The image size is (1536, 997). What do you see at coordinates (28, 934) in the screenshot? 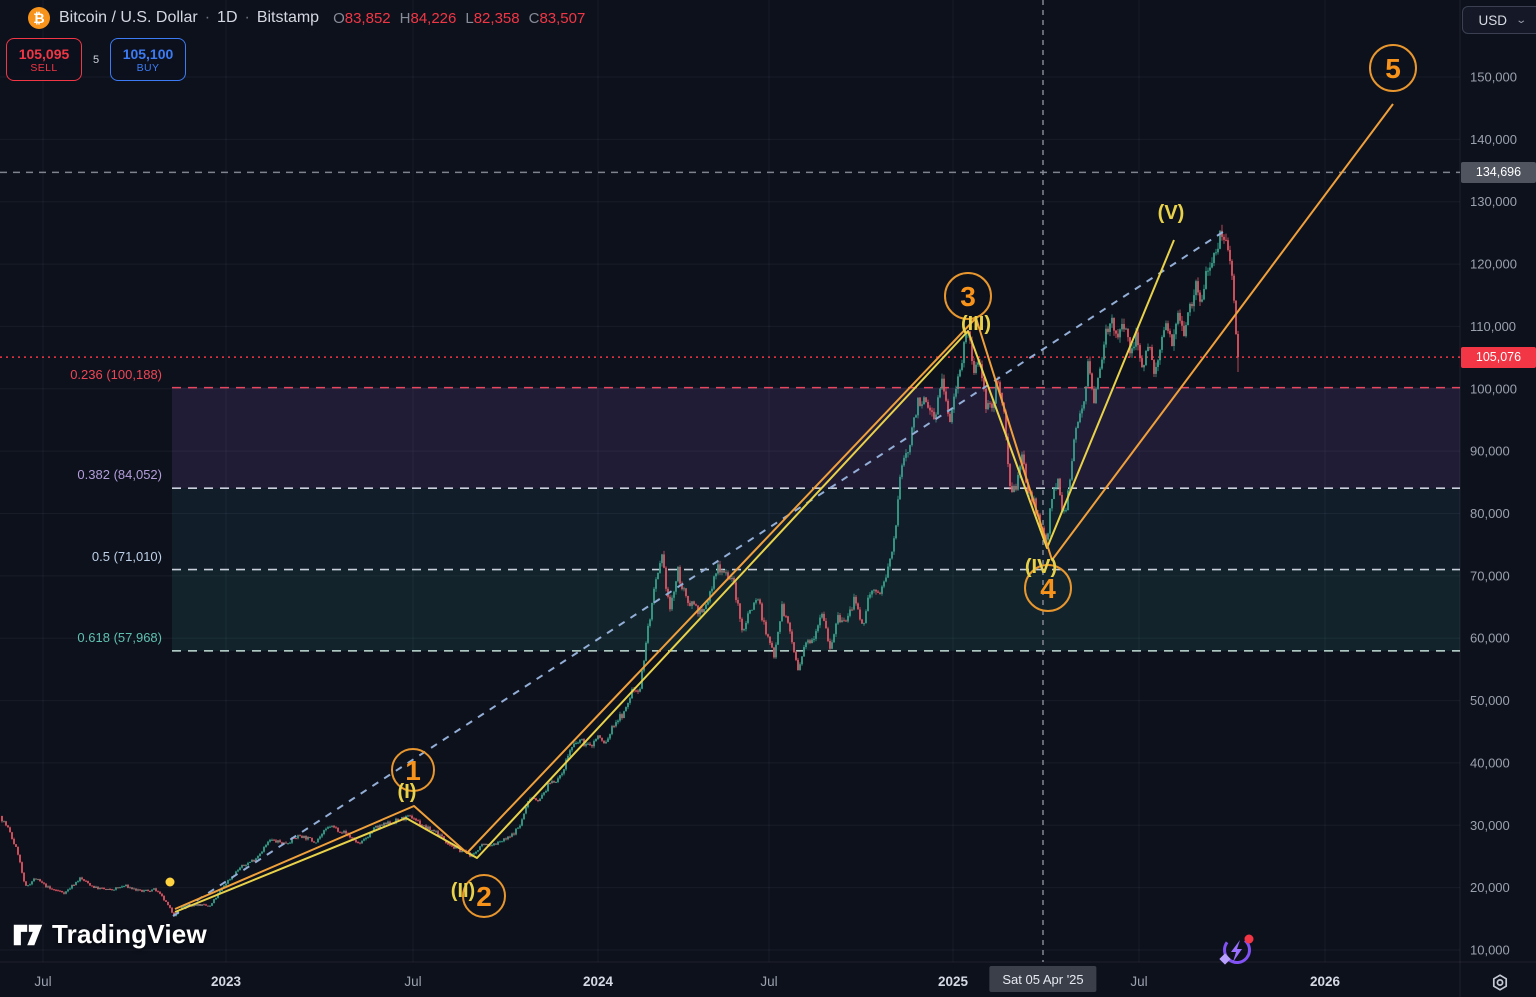
I see `tradingview-mark-icon` at bounding box center [28, 934].